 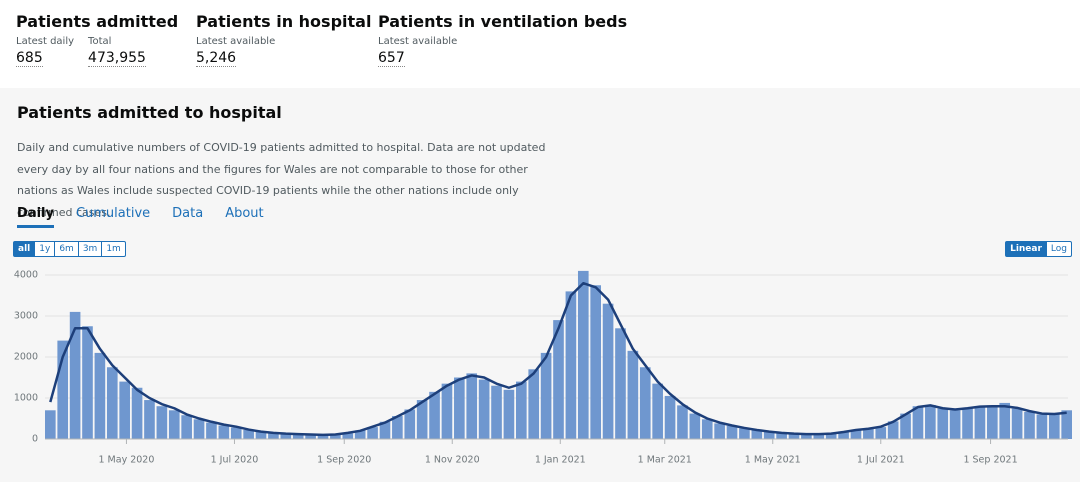 I want to click on tab: Cumulative, so click(x=113, y=213).